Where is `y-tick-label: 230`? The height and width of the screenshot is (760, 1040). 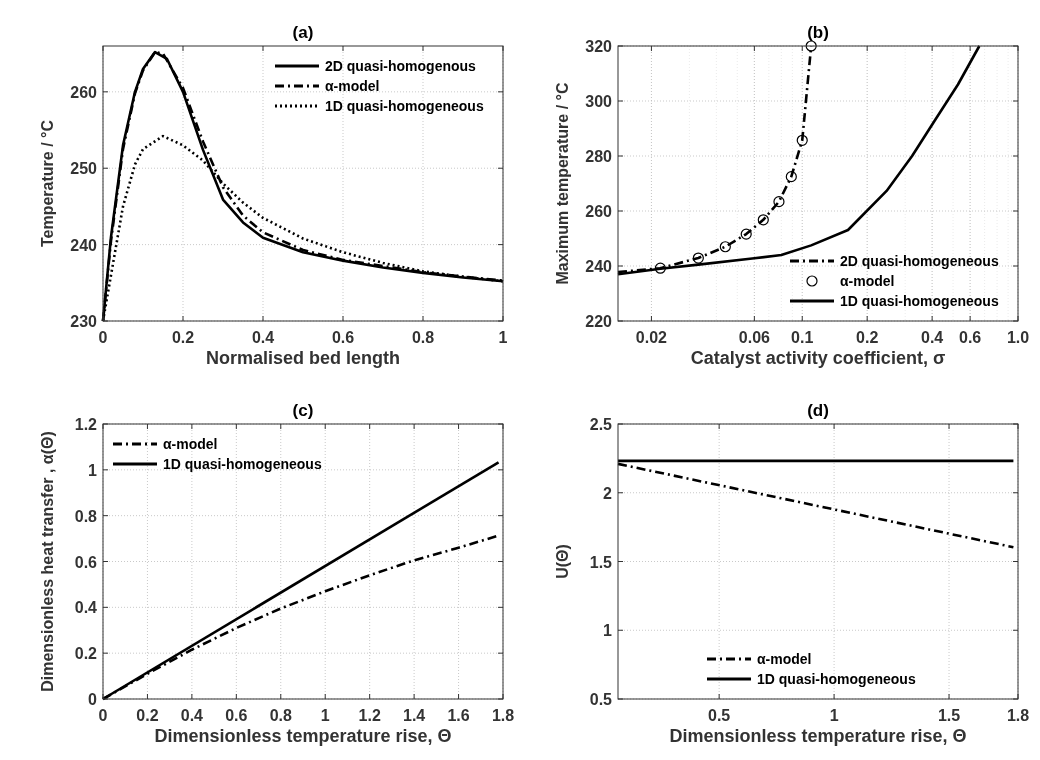 y-tick-label: 230 is located at coordinates (84, 321).